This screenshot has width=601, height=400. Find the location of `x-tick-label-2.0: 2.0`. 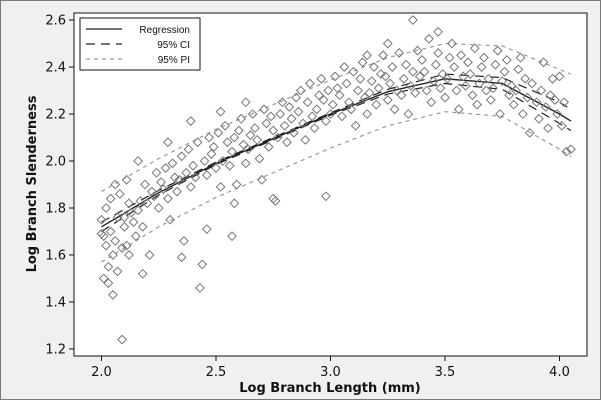

x-tick-label-2.0: 2.0 is located at coordinates (101, 372).